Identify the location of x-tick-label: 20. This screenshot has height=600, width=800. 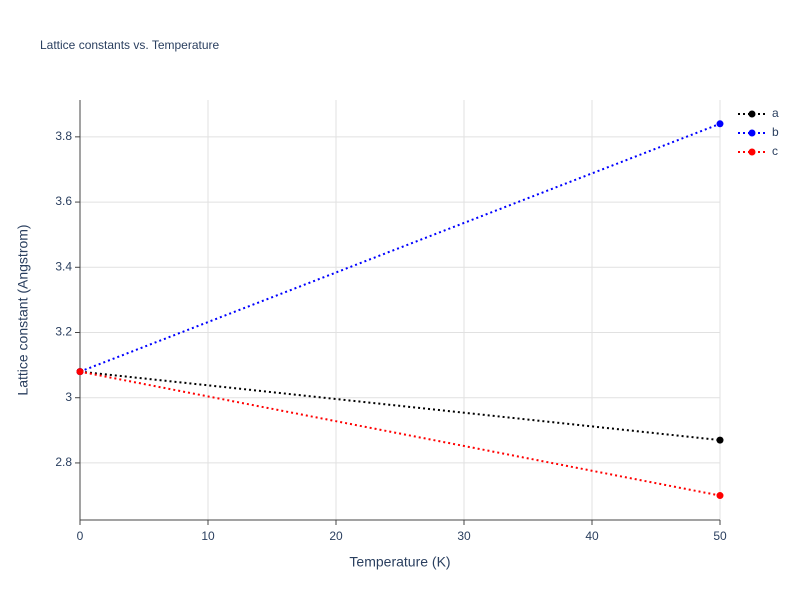
(336, 536).